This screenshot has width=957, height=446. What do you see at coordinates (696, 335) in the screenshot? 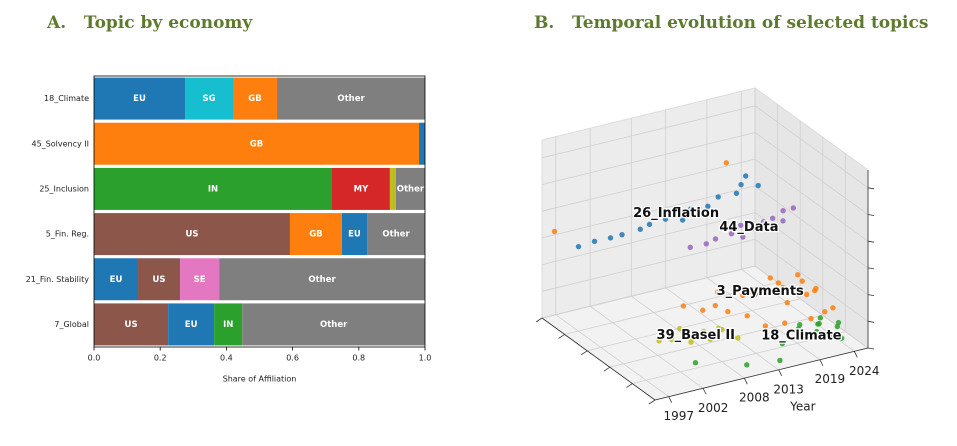
I see `cluster-label: 39_Basel II` at bounding box center [696, 335].